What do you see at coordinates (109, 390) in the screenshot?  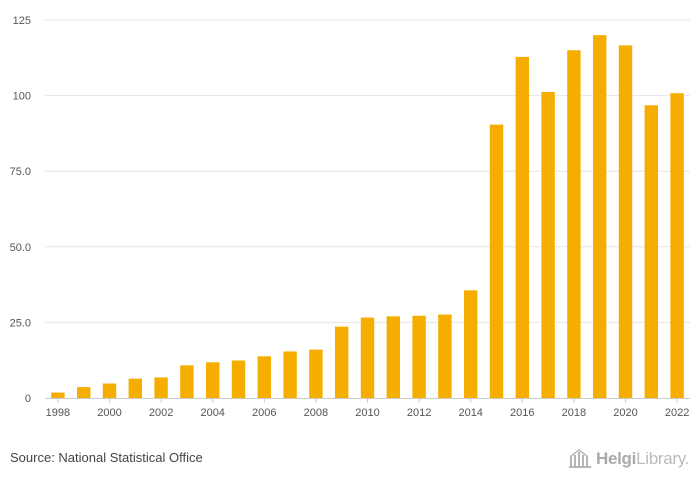 I see `bar-2000` at bounding box center [109, 390].